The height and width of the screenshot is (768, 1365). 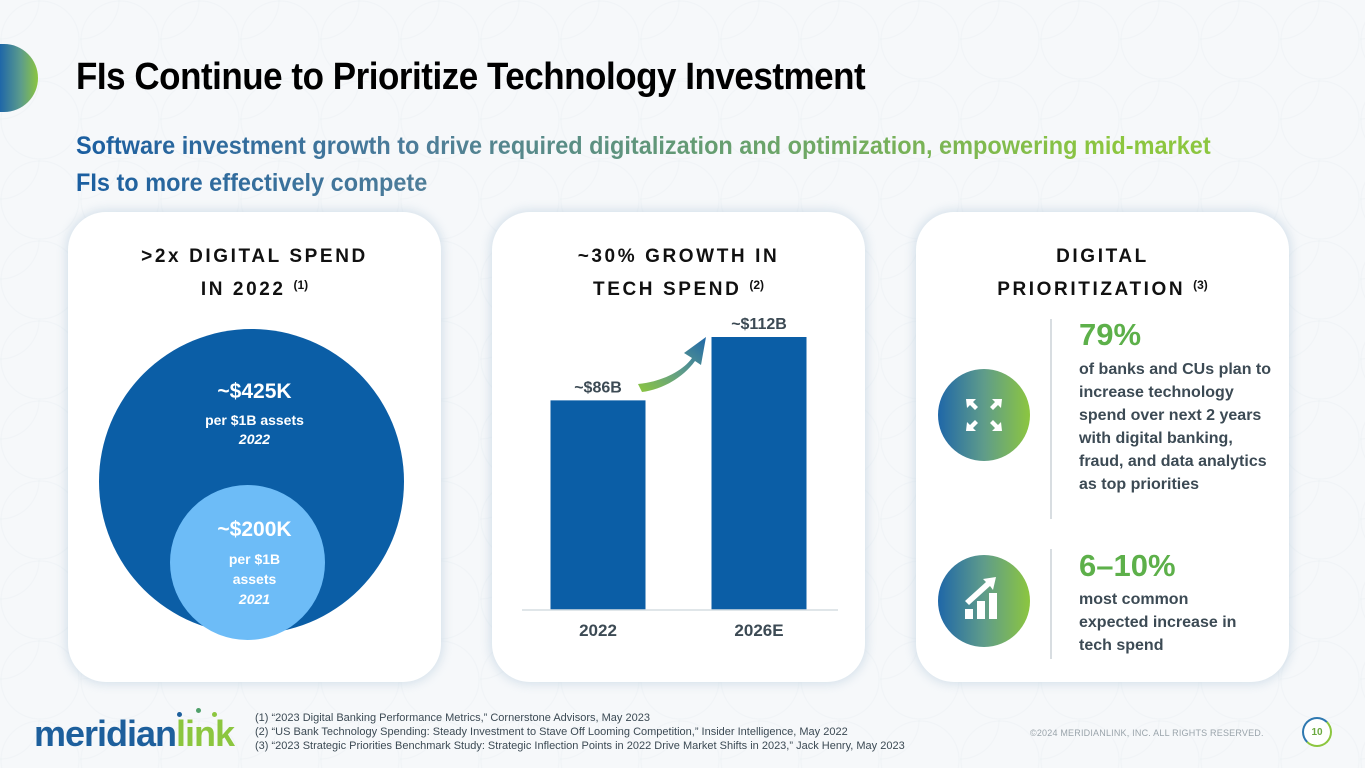 What do you see at coordinates (984, 415) in the screenshot?
I see `expand-arrows-icon` at bounding box center [984, 415].